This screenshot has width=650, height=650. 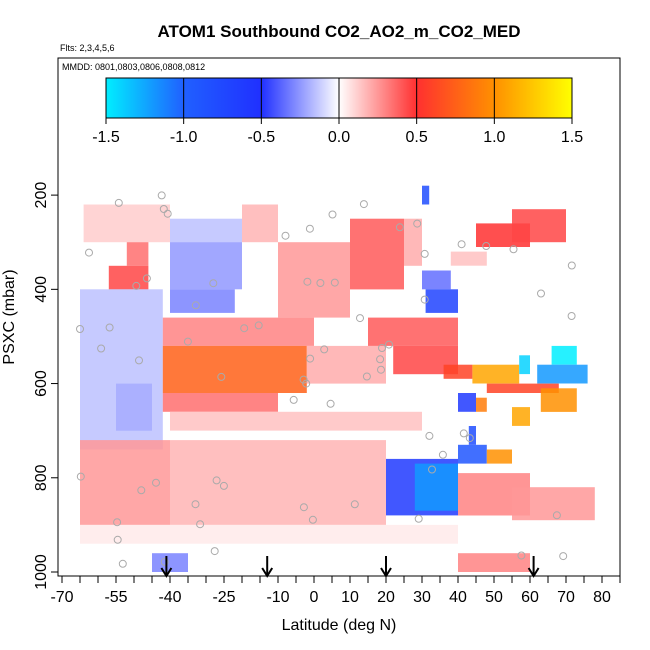 What do you see at coordinates (41, 477) in the screenshot?
I see `y-tick-label: 800` at bounding box center [41, 477].